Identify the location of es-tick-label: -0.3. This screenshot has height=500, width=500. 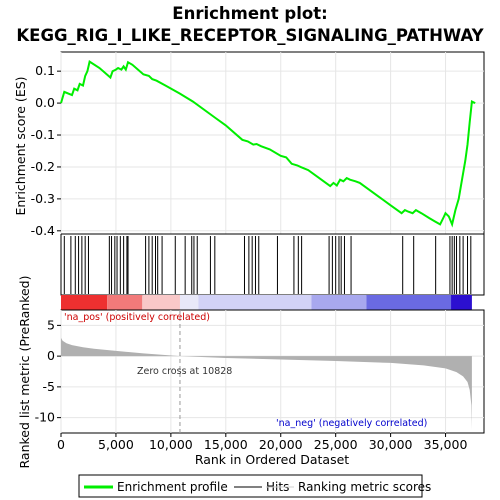
(43, 198).